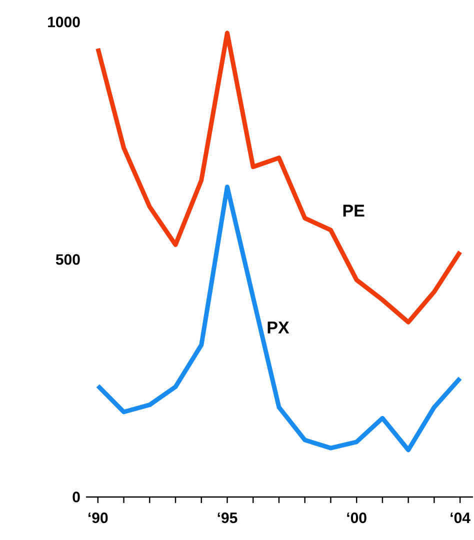  I want to click on x-tick-label: ‘90, so click(98, 518).